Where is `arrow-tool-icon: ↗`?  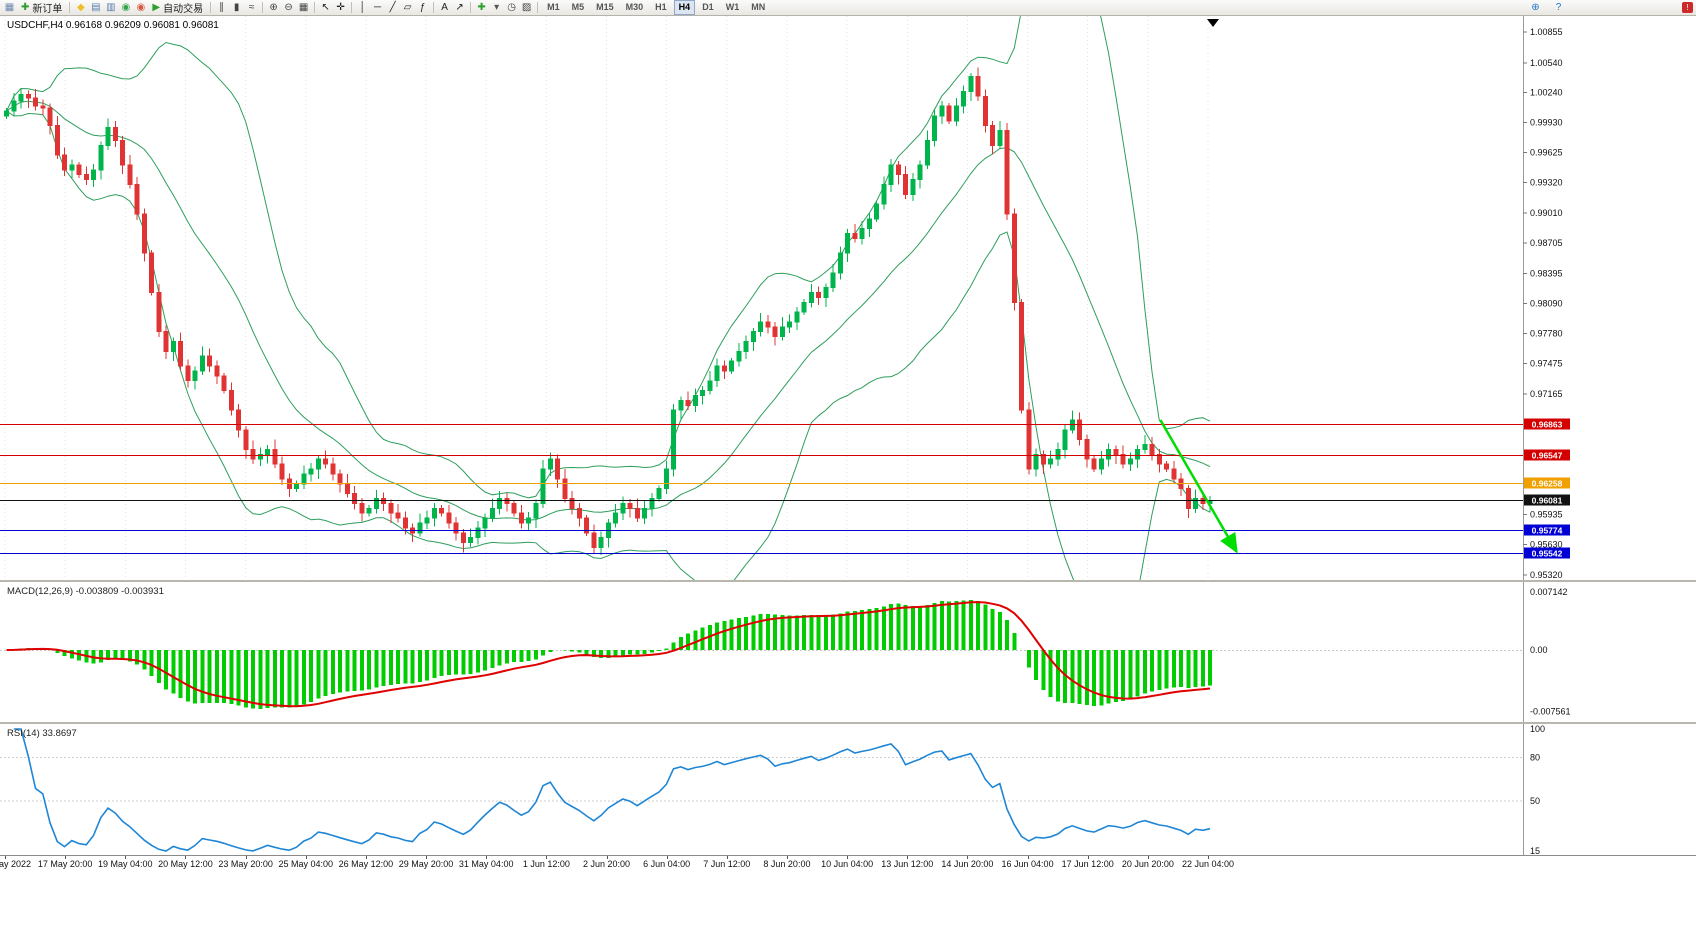
arrow-tool-icon: ↗ is located at coordinates (459, 8).